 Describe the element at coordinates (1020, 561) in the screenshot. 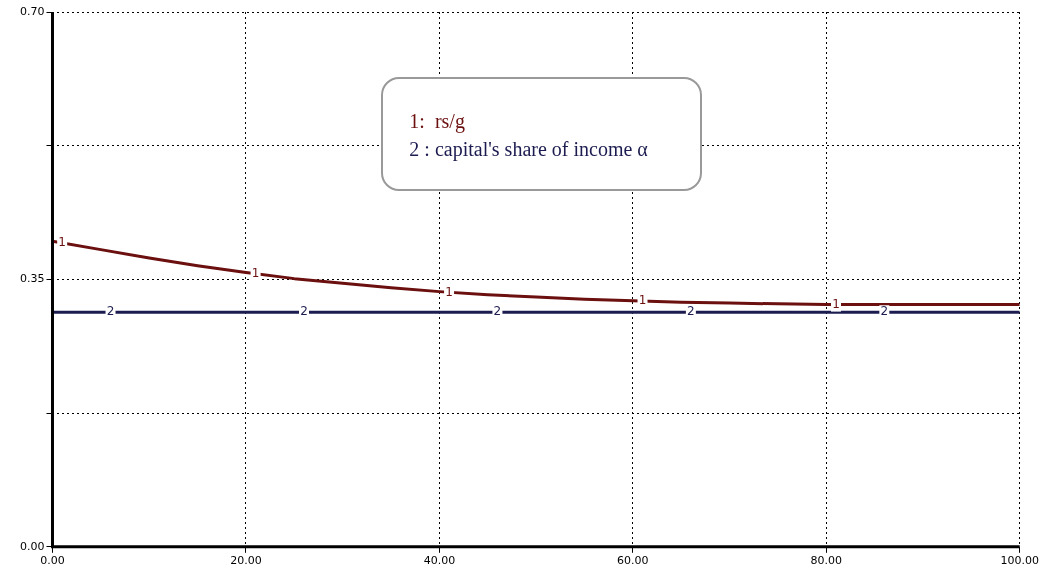

I see `x-tick-label: 100.00` at that location.